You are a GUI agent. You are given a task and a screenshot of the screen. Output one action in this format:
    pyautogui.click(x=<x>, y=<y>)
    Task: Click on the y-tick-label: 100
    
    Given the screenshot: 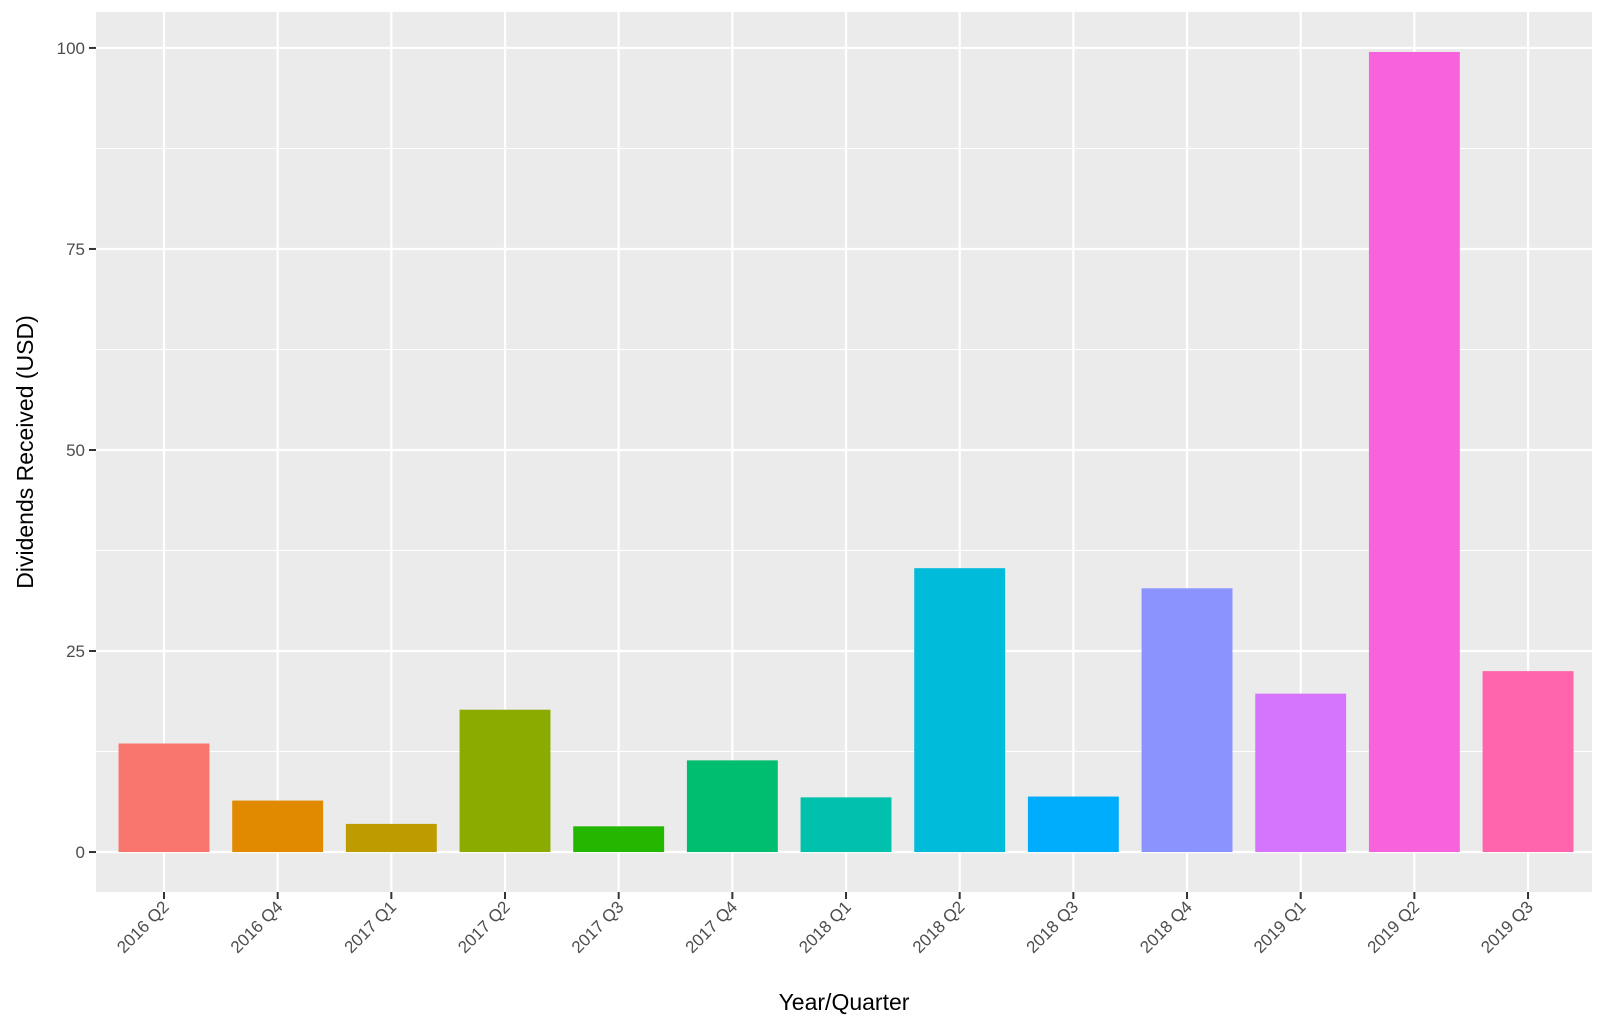 What is the action you would take?
    pyautogui.click(x=71, y=48)
    